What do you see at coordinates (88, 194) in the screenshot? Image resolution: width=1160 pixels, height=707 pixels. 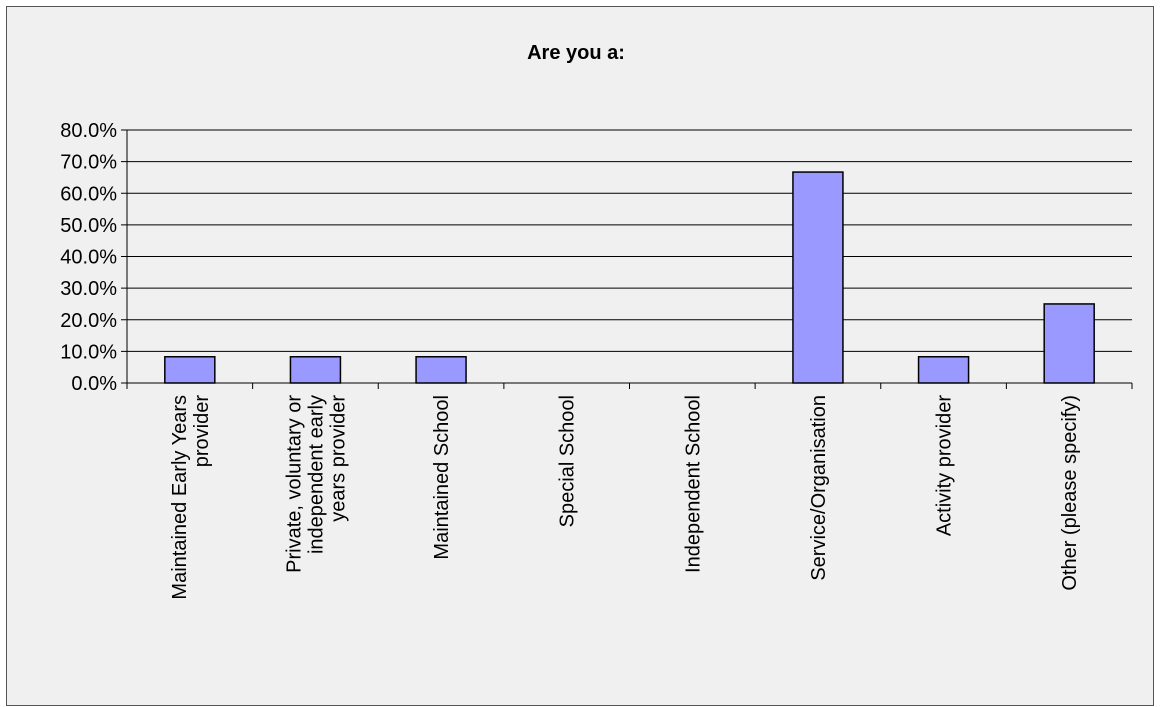 I see `y-tick-label: 60.0%` at bounding box center [88, 194].